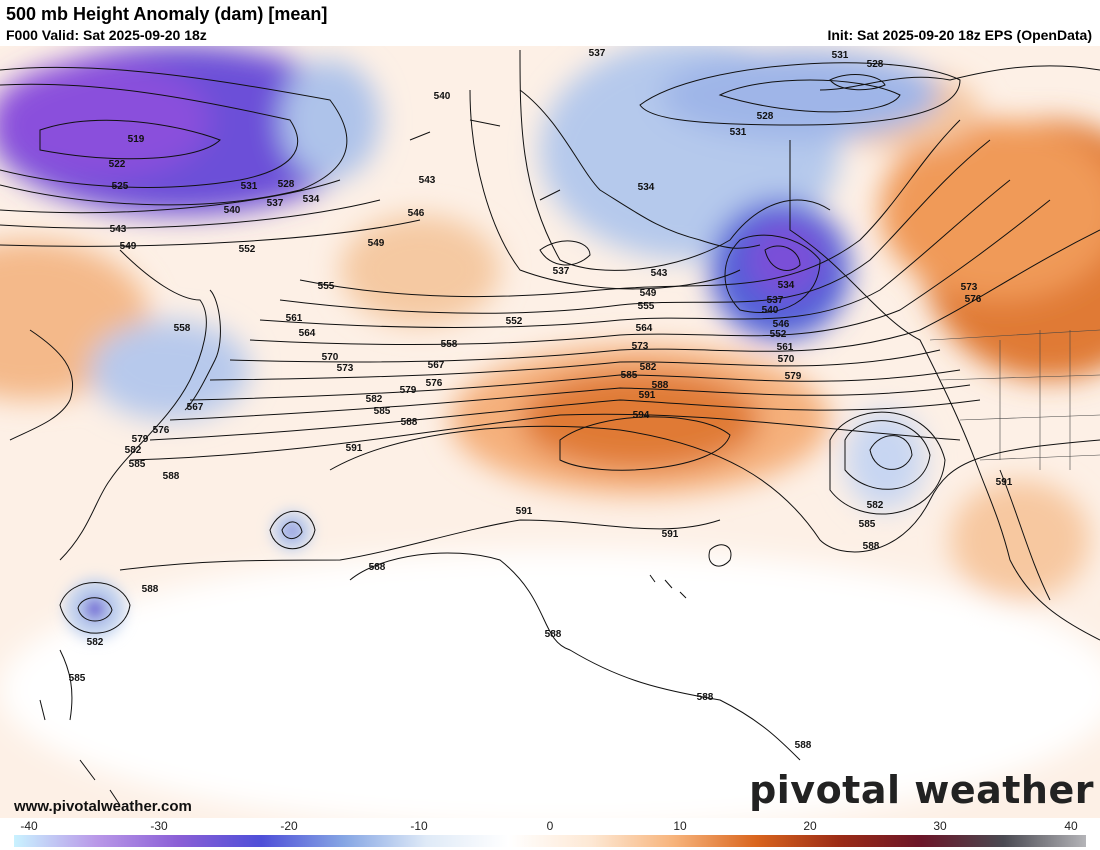  I want to click on colorbar-fill, so click(550, 841).